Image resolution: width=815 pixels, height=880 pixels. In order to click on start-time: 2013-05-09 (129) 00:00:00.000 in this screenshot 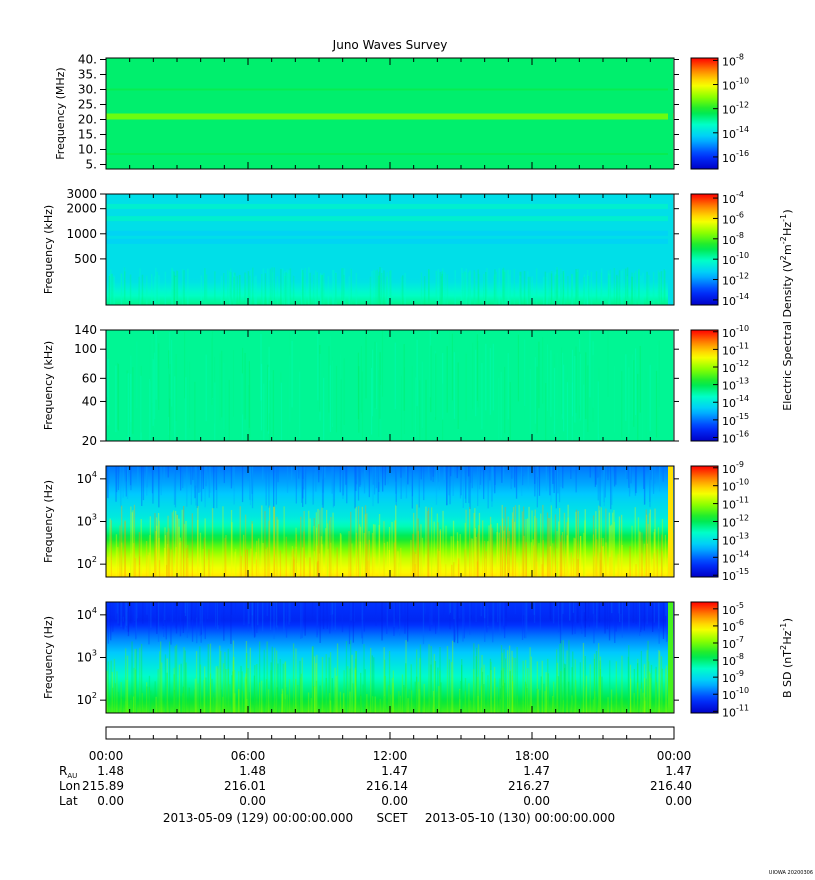, I will do `click(258, 818)`.